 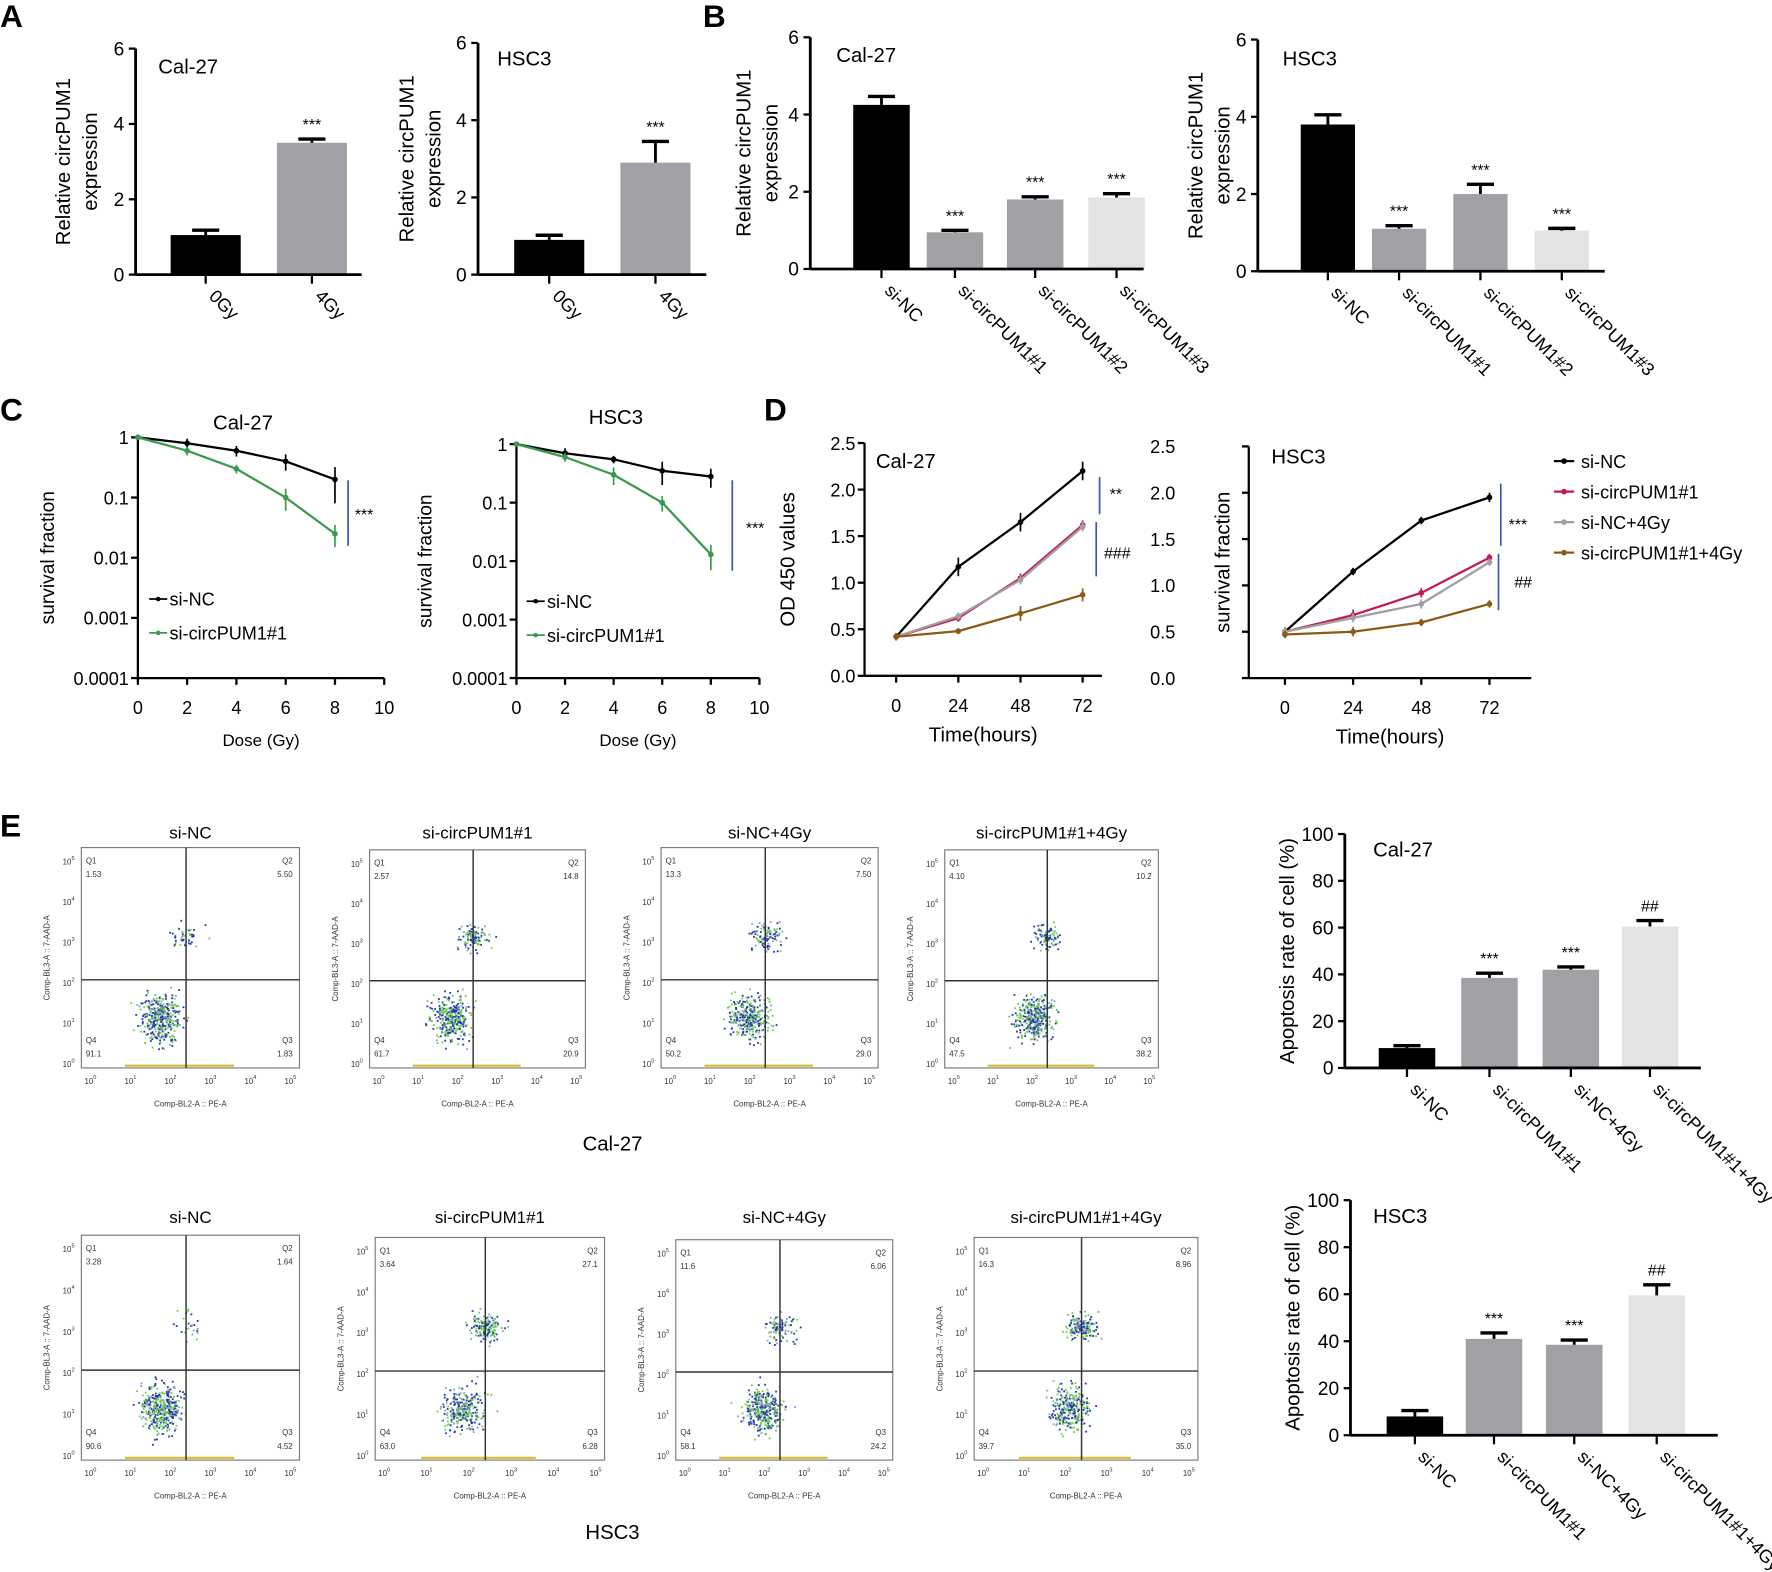 I want to click on x-tick-label: 102, so click(x=750, y=1080).